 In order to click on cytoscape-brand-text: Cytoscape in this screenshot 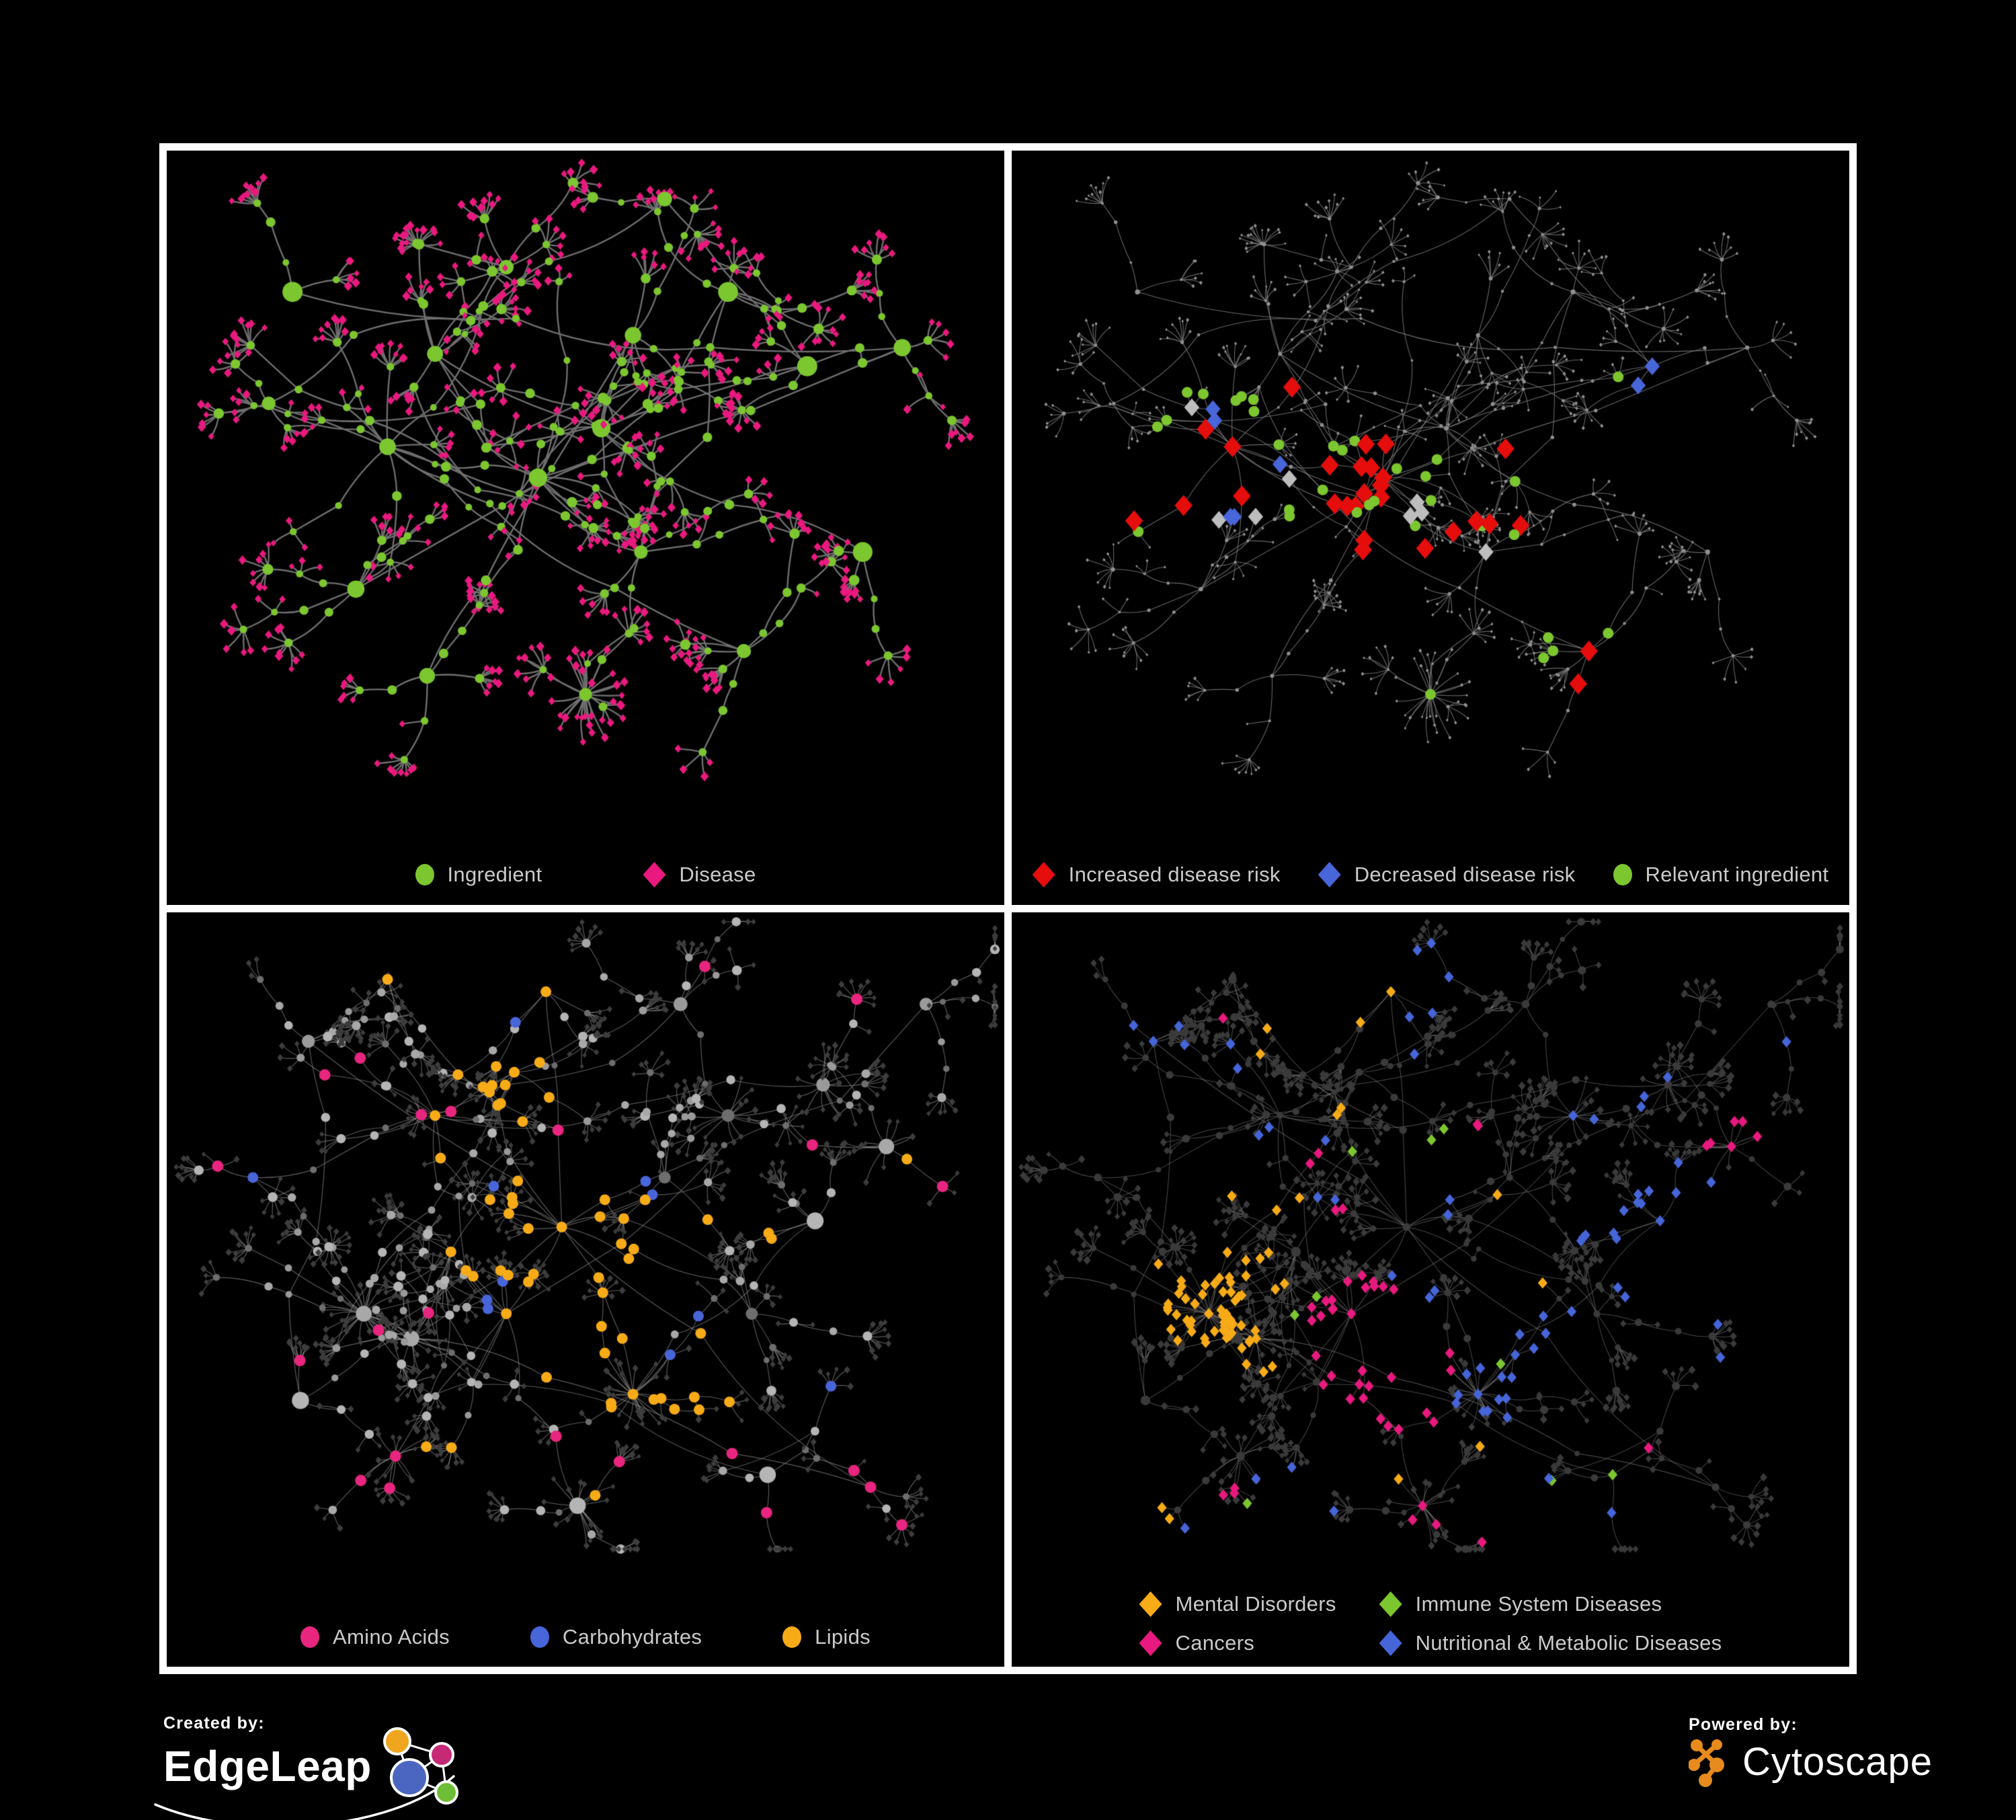, I will do `click(1837, 1761)`.